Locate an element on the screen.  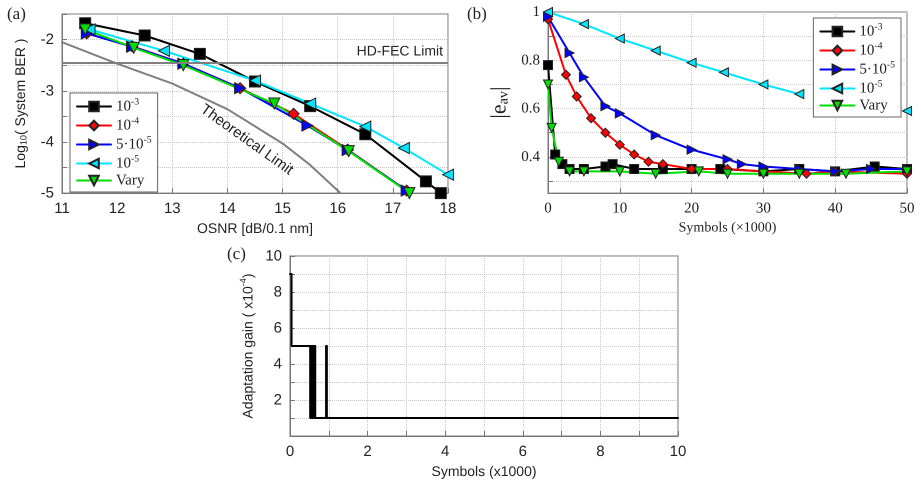
y-tick-label: 6 is located at coordinates (278, 328).